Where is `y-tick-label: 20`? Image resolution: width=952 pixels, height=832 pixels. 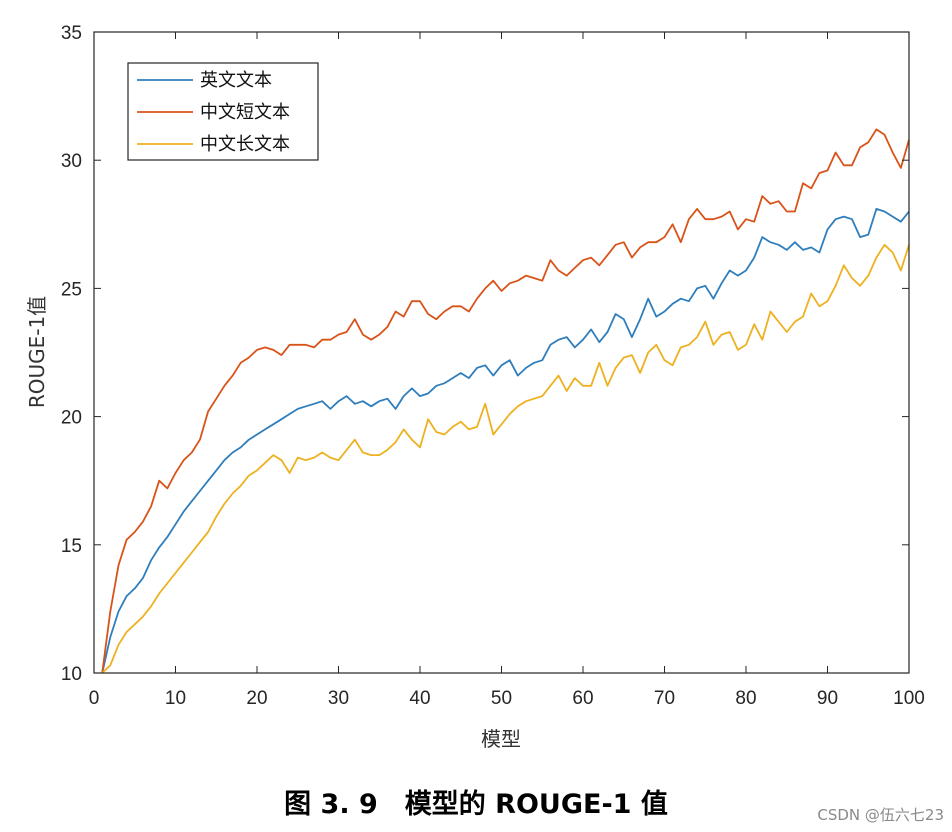
y-tick-label: 20 is located at coordinates (71, 418).